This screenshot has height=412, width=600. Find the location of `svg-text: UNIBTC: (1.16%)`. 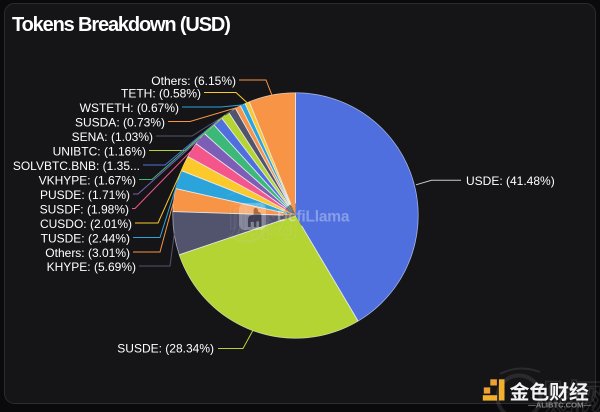

svg-text: UNIBTC: (1.16%) is located at coordinates (99, 151).